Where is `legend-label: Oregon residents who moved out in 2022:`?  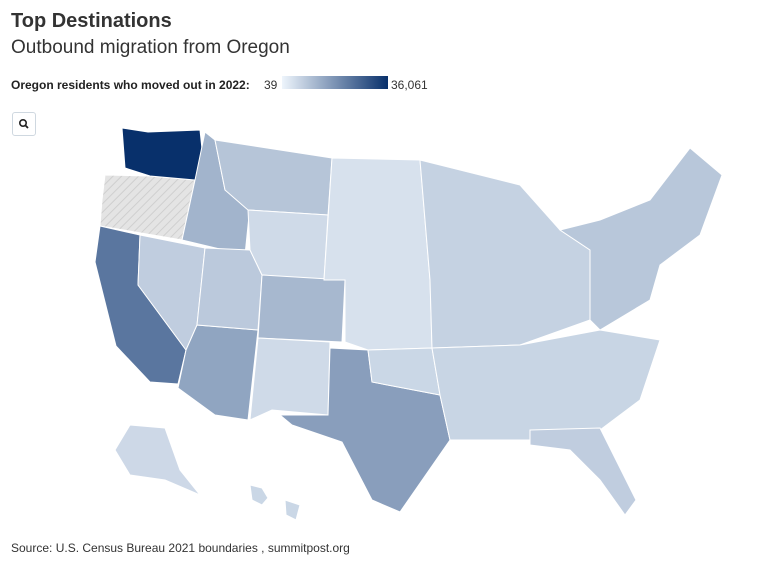
legend-label: Oregon residents who moved out in 2022: is located at coordinates (130, 85).